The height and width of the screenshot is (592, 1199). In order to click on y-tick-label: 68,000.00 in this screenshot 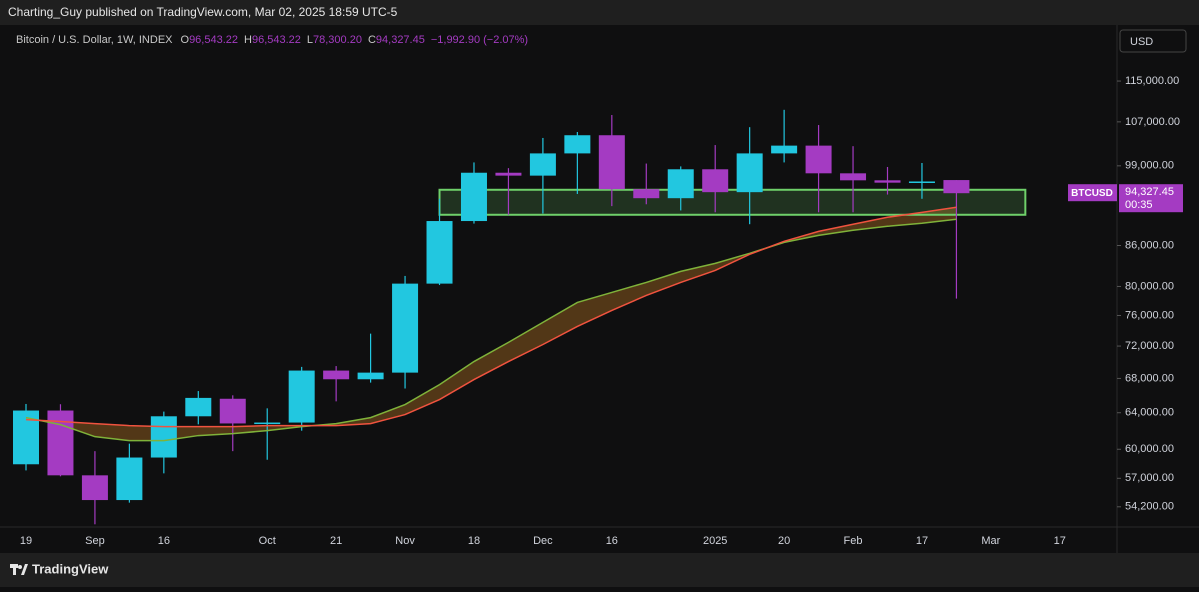, I will do `click(1149, 378)`.